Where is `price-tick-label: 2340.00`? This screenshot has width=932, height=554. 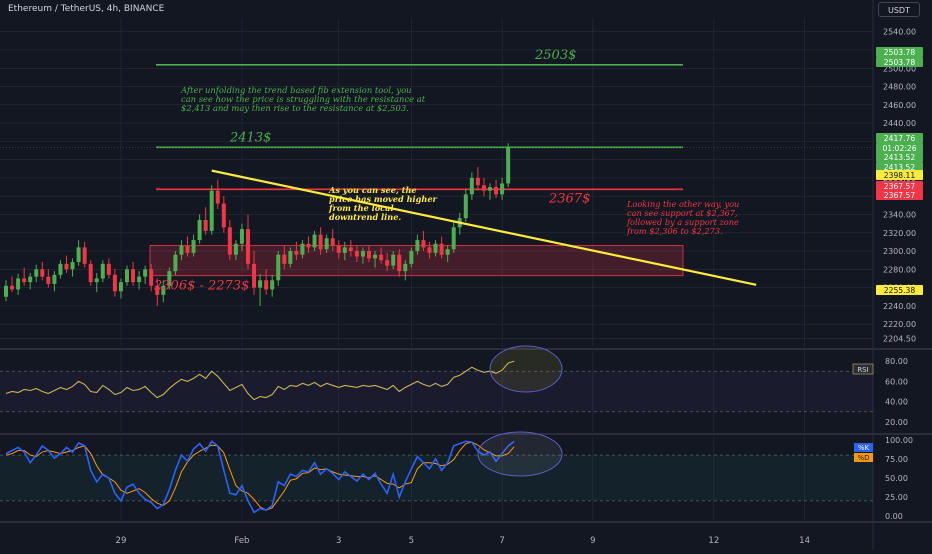
price-tick-label: 2340.00 is located at coordinates (899, 214).